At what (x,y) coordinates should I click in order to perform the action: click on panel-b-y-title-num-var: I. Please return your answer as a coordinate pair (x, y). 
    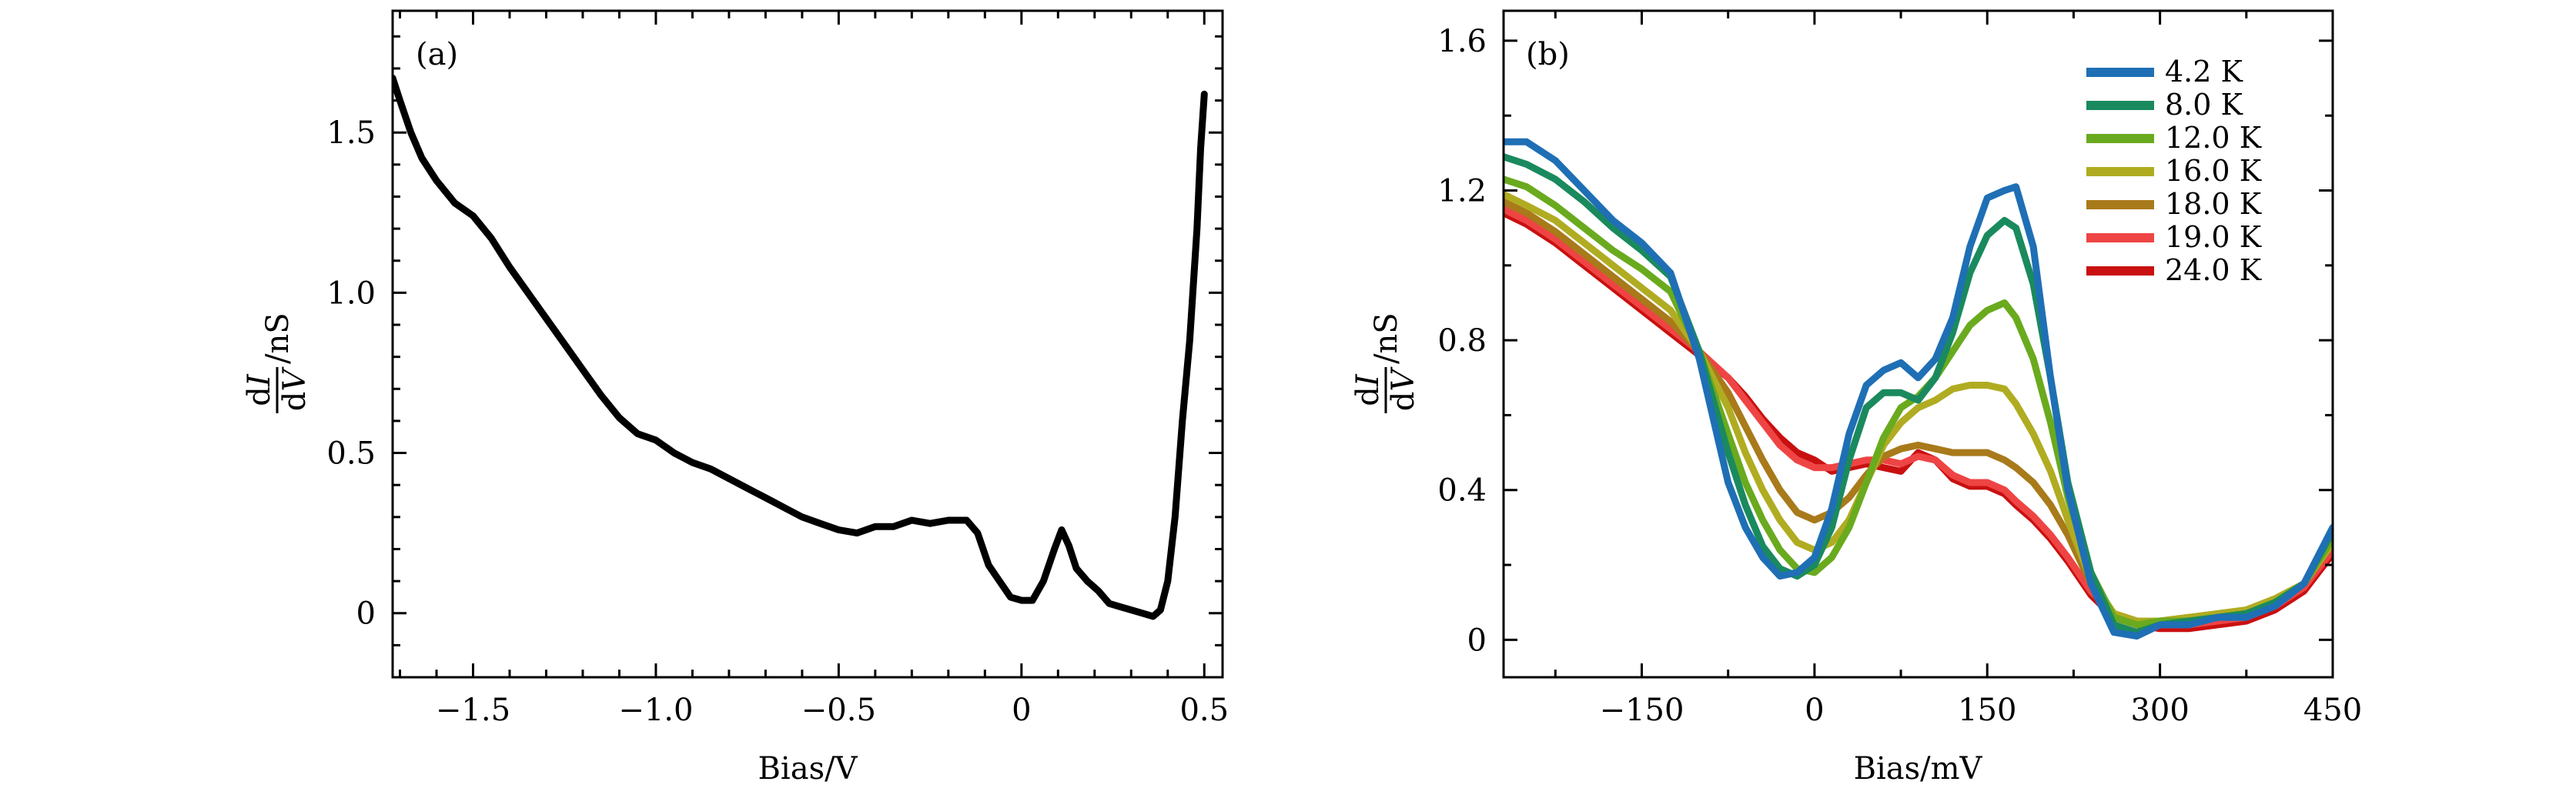
    Looking at the image, I should click on (1368, 380).